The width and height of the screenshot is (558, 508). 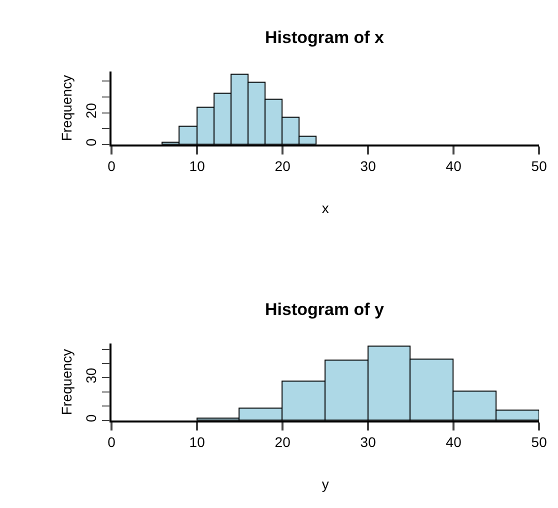 What do you see at coordinates (325, 484) in the screenshot?
I see `x-axis-title: y` at bounding box center [325, 484].